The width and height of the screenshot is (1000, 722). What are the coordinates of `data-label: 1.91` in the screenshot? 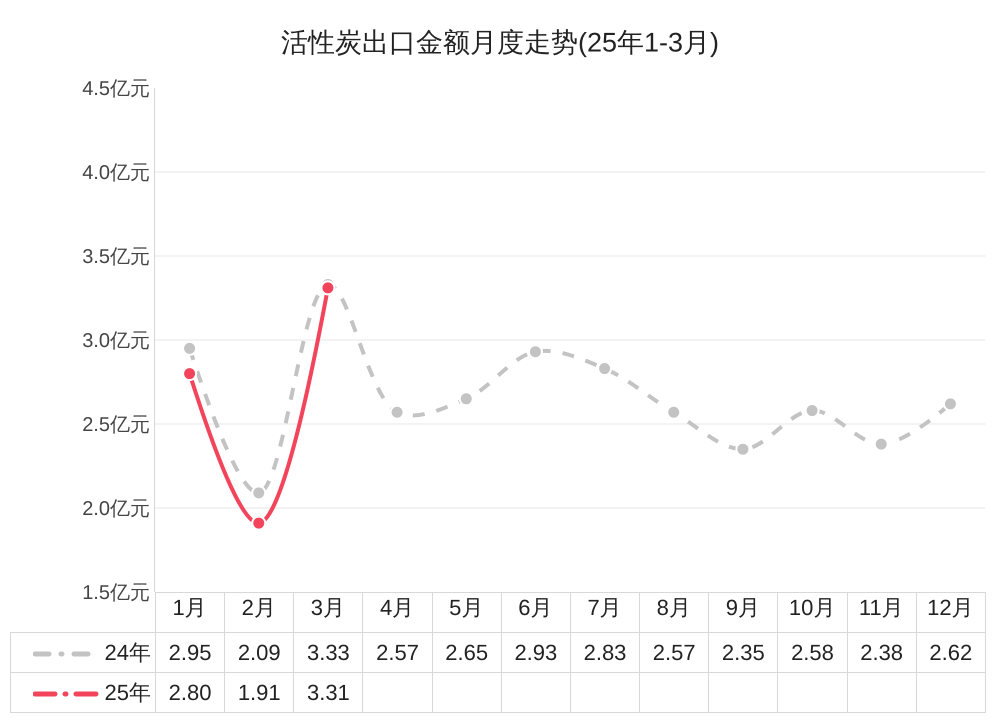 It's located at (259, 692).